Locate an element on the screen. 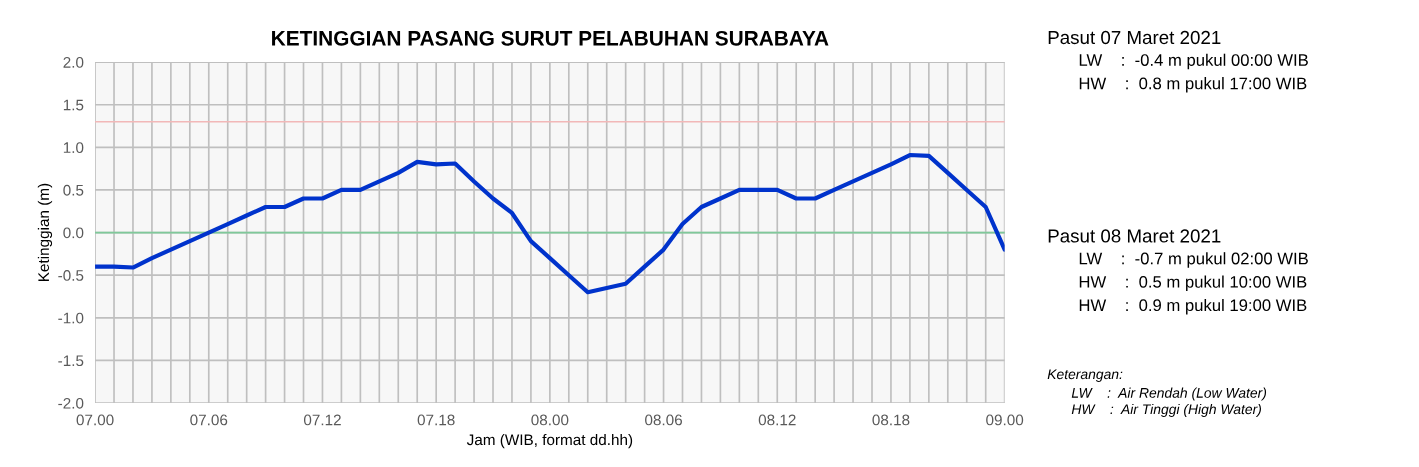 This screenshot has height=467, width=1419. text: HW : 0.8 m pukul 17:00 WIB is located at coordinates (1193, 85).